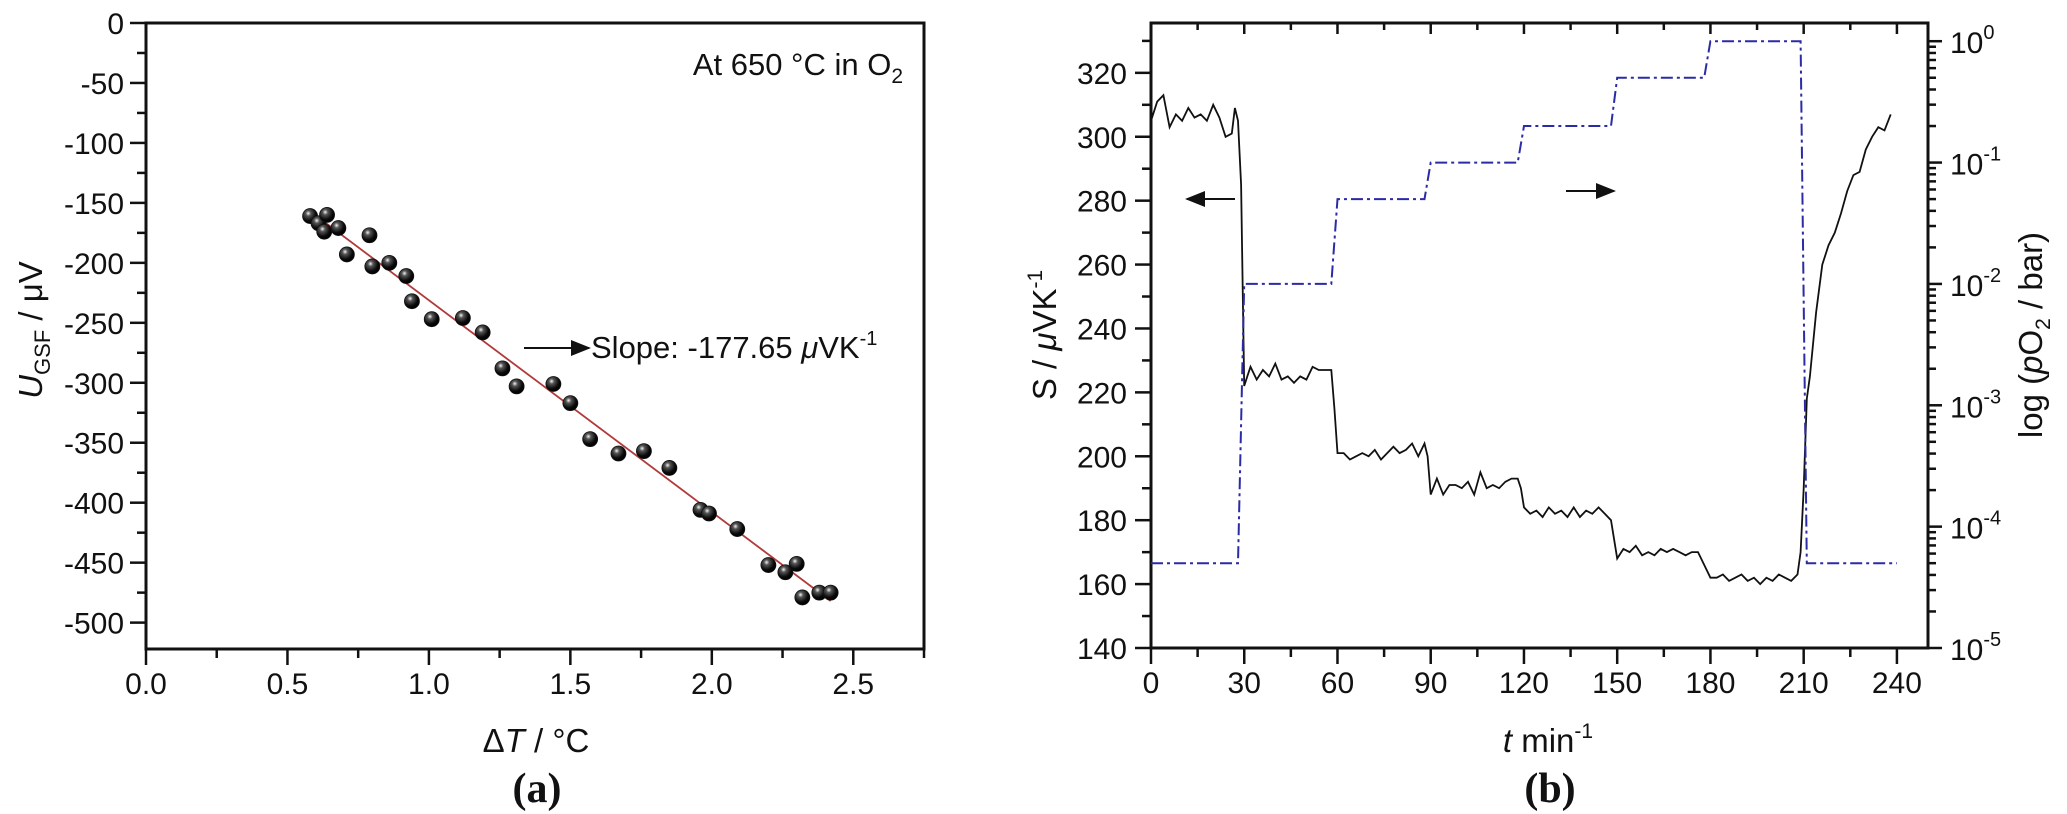 The image size is (2067, 814). What do you see at coordinates (537, 789) in the screenshot?
I see `panel-a-caption: (a)` at bounding box center [537, 789].